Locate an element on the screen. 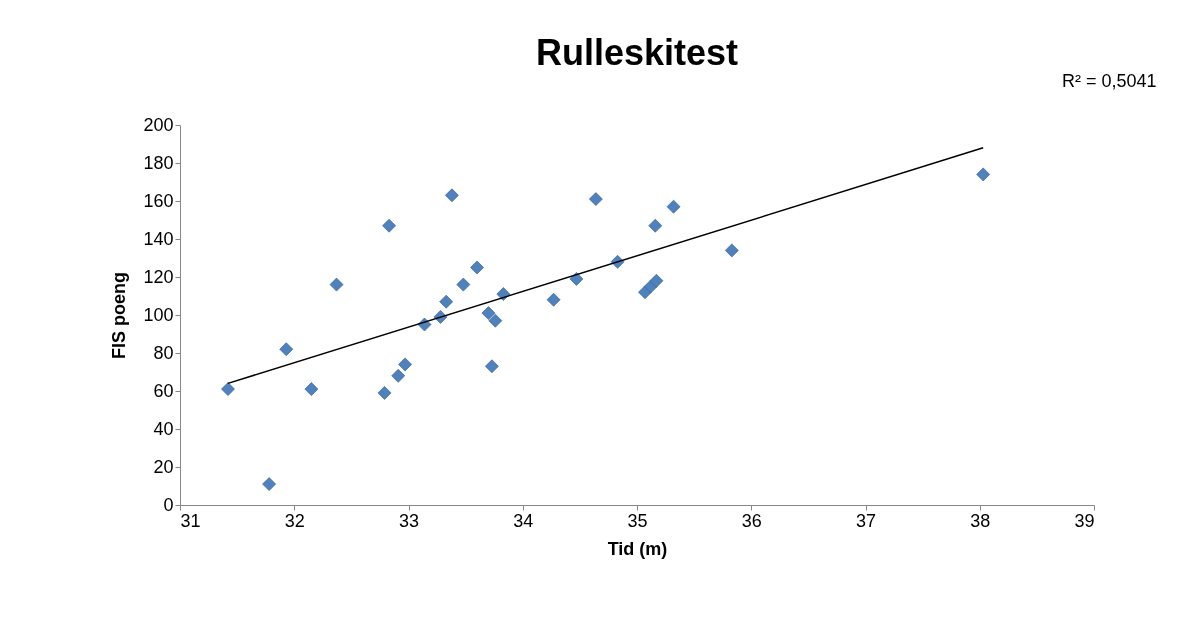  y-axis-title: FIS poeng is located at coordinates (119, 315).